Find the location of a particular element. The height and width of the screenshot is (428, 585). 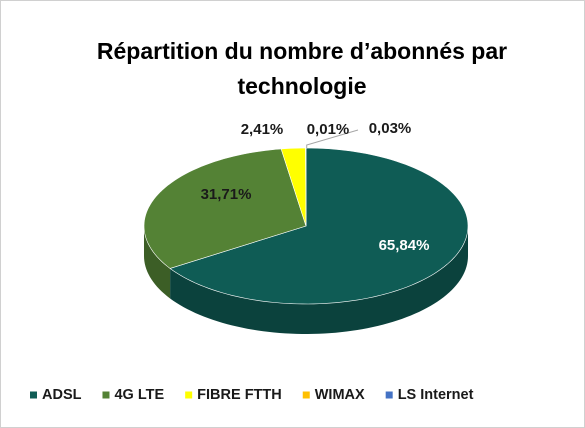

data-label: 65,84% is located at coordinates (404, 245).